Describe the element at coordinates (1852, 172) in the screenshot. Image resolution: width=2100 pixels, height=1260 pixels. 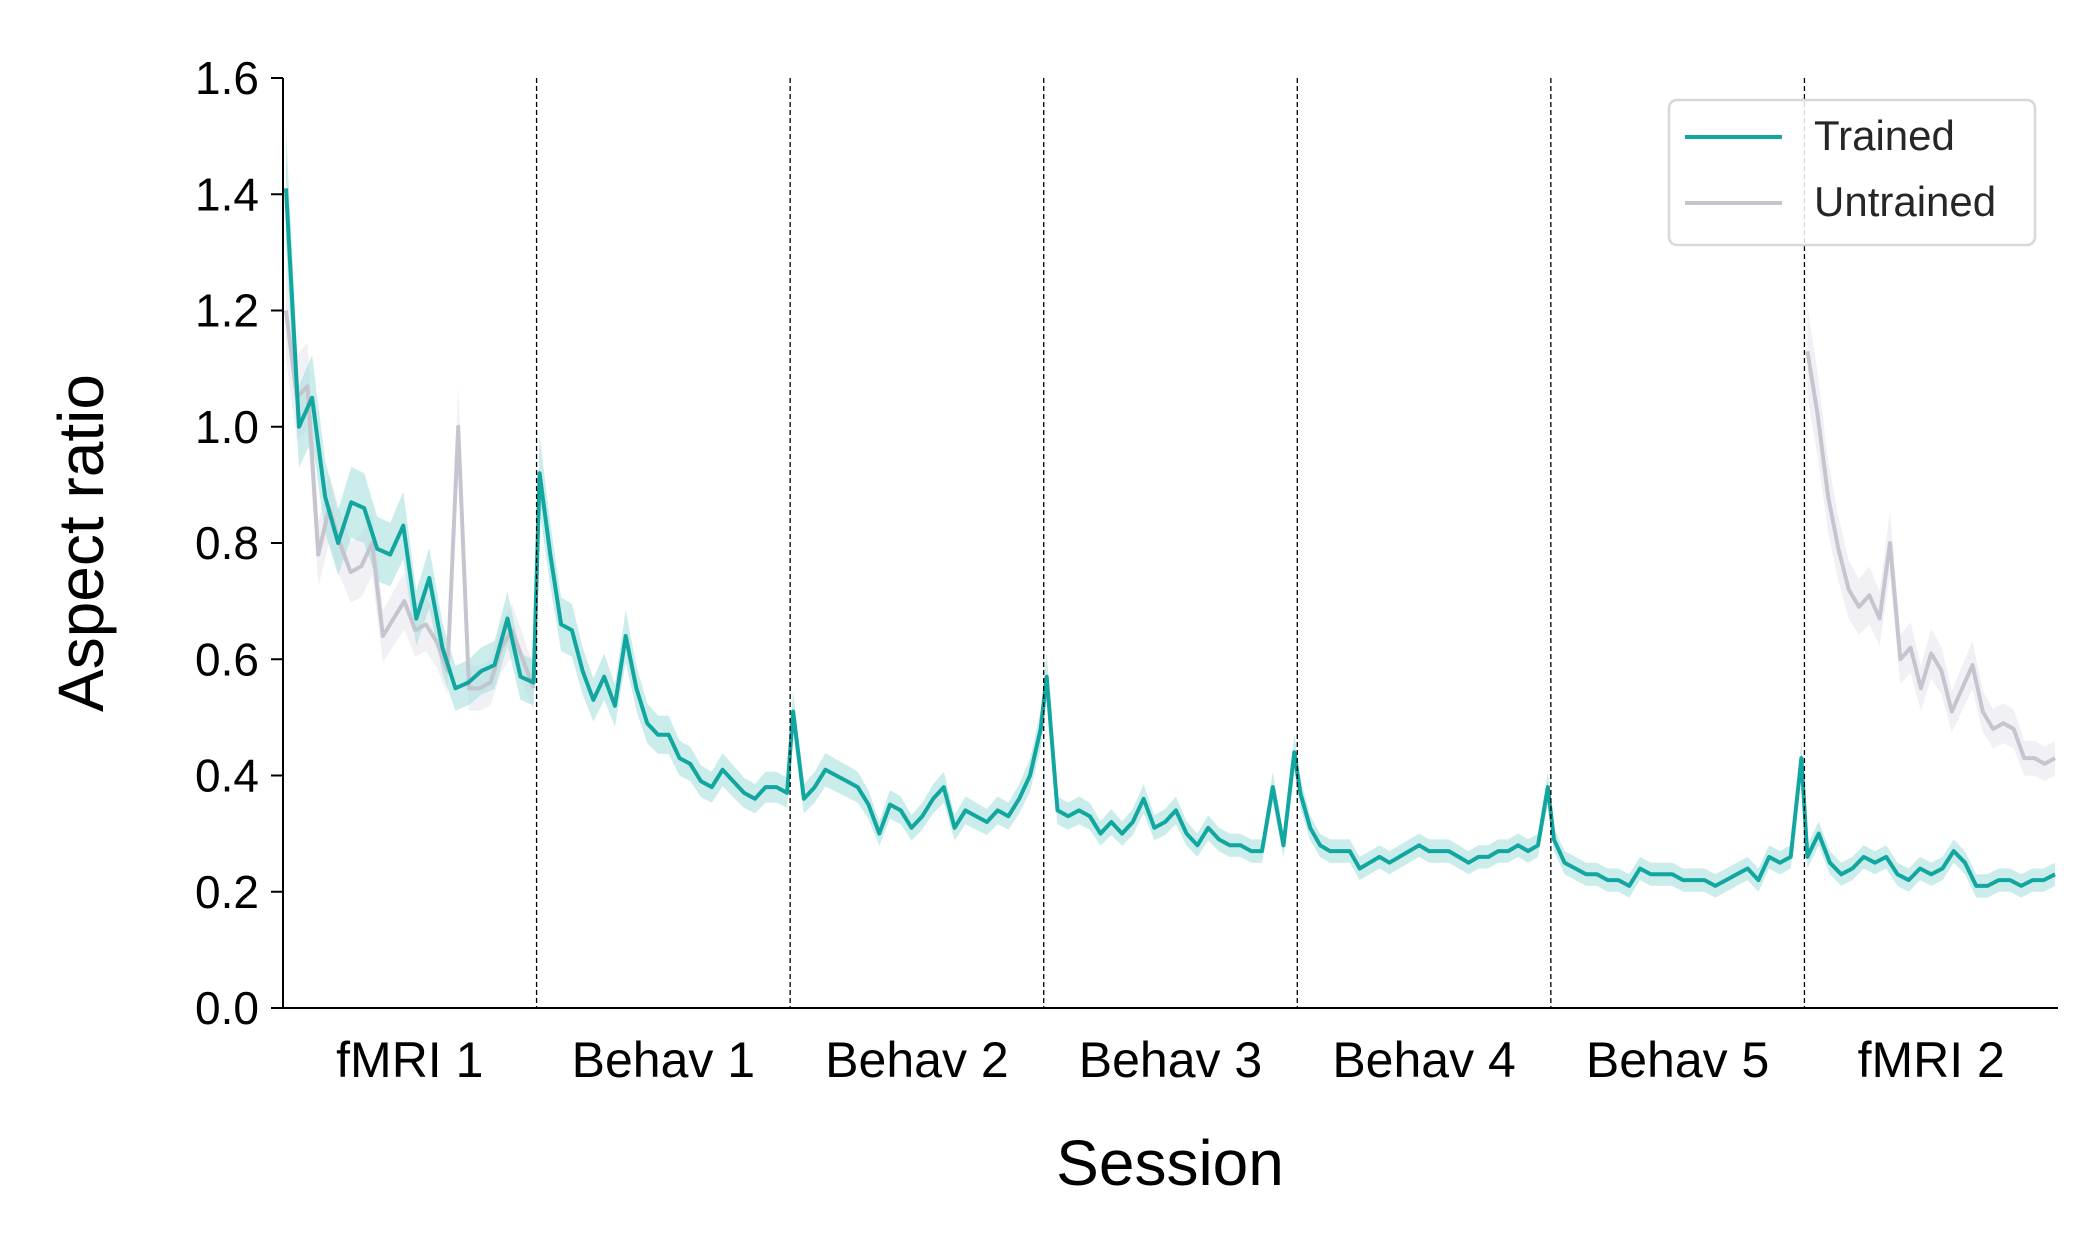
I see `legend: Trained Untrained` at that location.